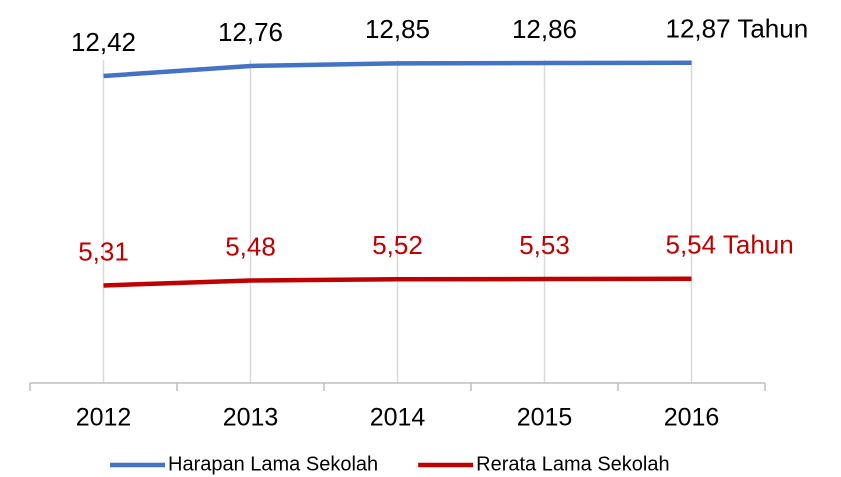  What do you see at coordinates (737, 29) in the screenshot?
I see `data-label: 12,87 Tahun` at bounding box center [737, 29].